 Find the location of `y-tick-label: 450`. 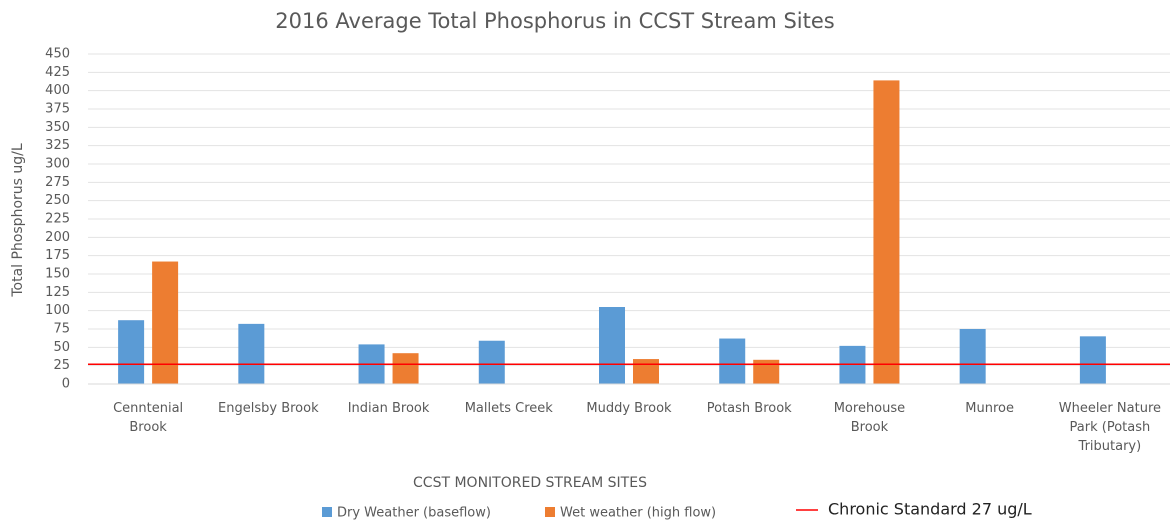

y-tick-label: 450 is located at coordinates (57, 54).